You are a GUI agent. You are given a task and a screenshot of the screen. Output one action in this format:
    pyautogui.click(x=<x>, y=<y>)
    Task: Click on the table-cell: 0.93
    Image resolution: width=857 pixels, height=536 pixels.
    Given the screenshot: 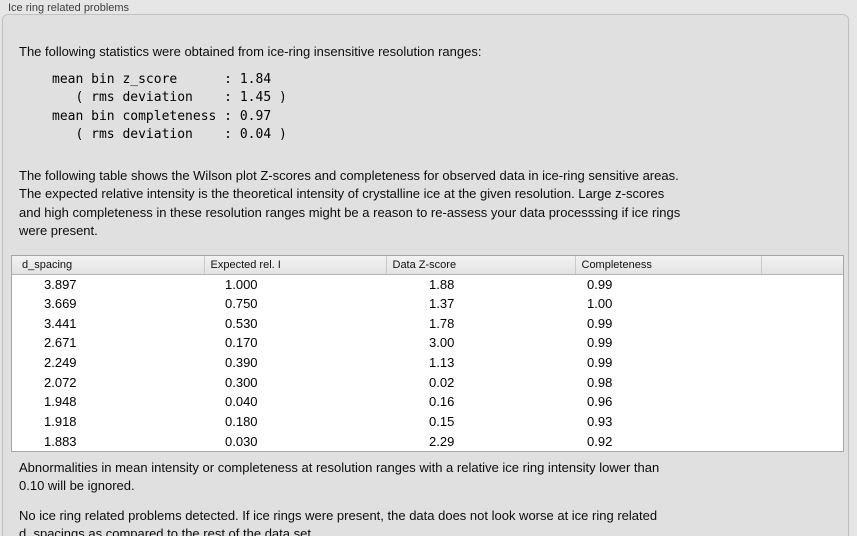 What is the action you would take?
    pyautogui.click(x=600, y=422)
    